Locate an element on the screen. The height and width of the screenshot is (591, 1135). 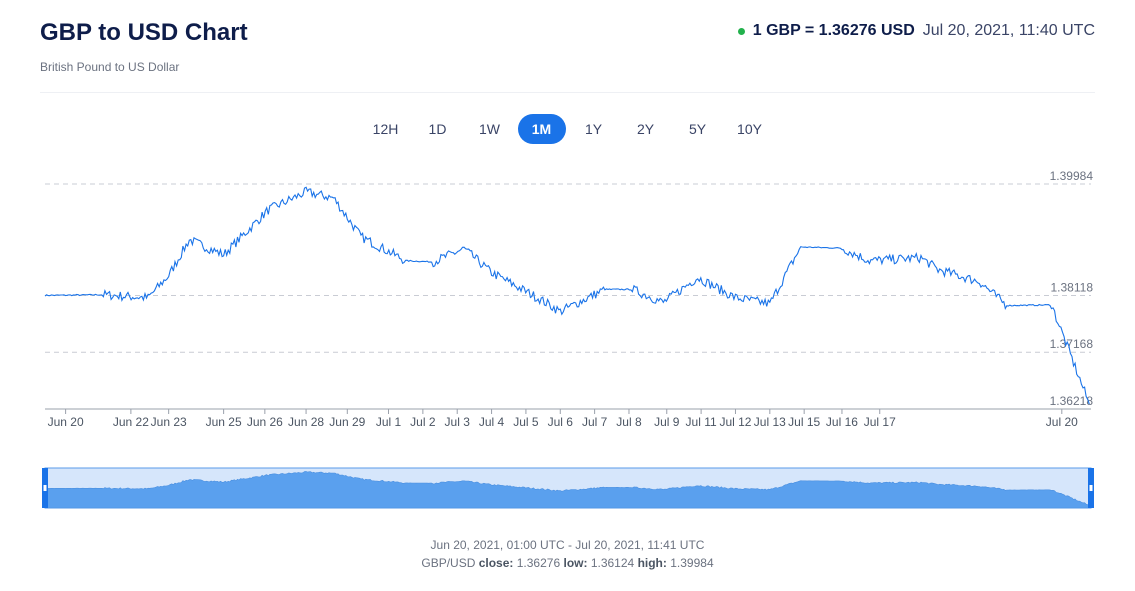
x-tick-label: Jul 17 is located at coordinates (880, 422).